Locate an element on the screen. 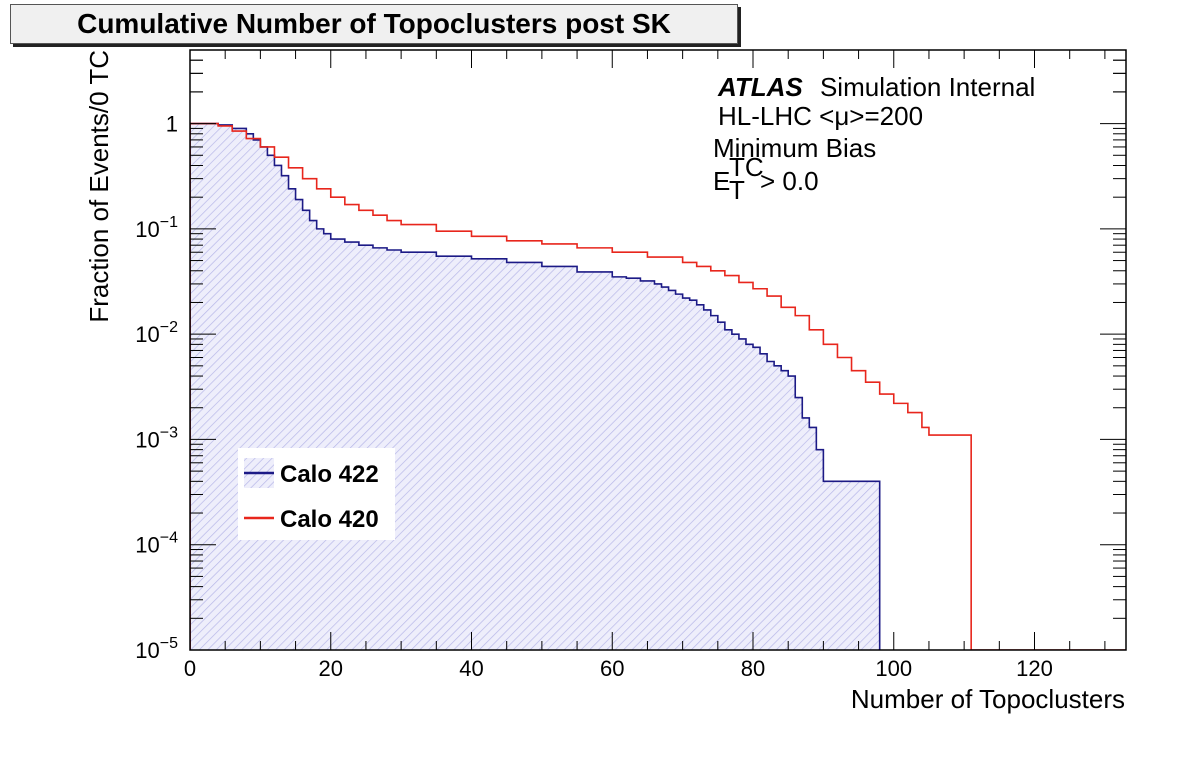 This screenshot has height=775, width=1198. y-tick-label: 10⁻⁴ is located at coordinates (156, 544).